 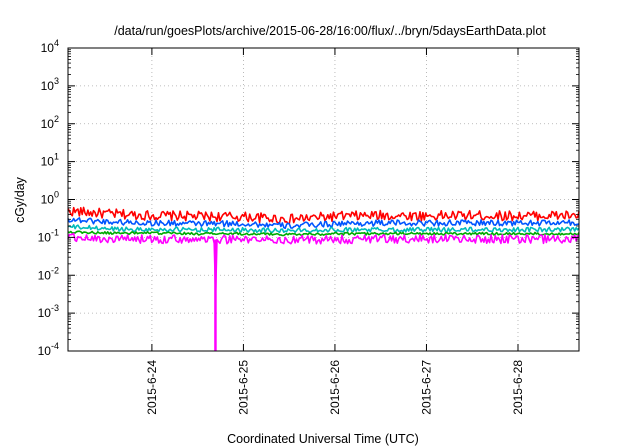 I want to click on y-tick-label: 10², so click(x=50, y=122).